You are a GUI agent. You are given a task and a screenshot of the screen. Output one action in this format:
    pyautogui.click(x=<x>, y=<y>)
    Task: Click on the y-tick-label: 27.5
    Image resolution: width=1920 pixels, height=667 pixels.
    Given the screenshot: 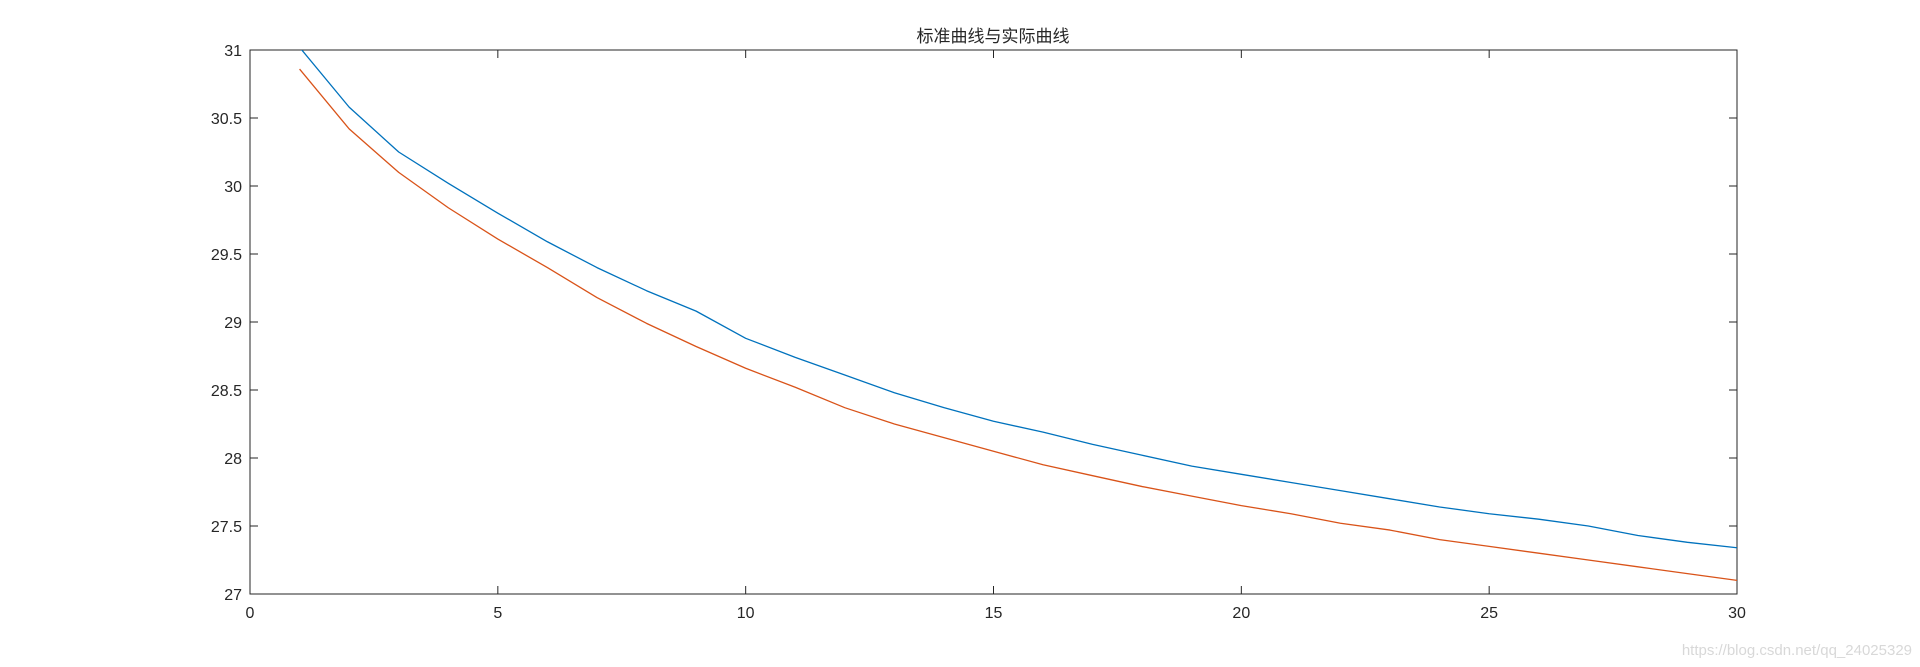 What is the action you would take?
    pyautogui.click(x=226, y=527)
    